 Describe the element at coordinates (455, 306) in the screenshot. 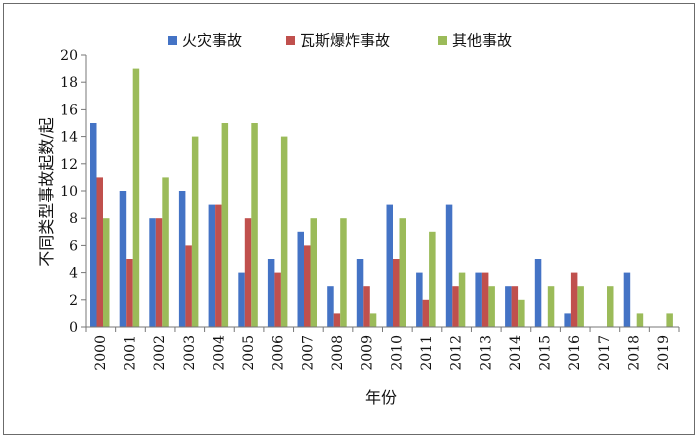

I see `bar-瓦斯爆炸事故-2012` at that location.